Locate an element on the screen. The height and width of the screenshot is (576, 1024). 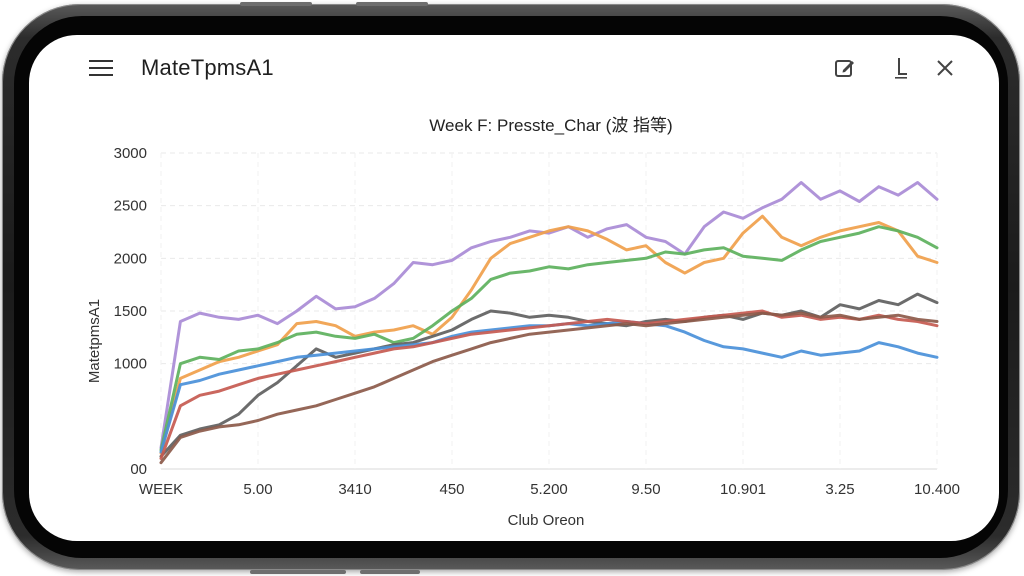
y-tick-label: 2000 is located at coordinates (130, 258).